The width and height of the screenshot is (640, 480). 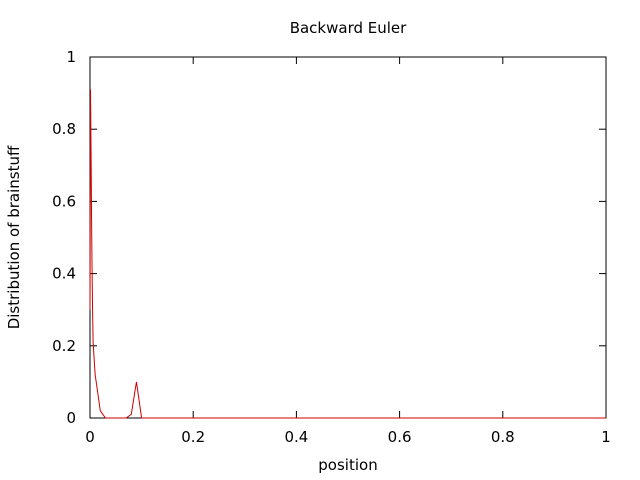 I want to click on y-axis-label: Distribution of brainstuff, so click(x=14, y=237).